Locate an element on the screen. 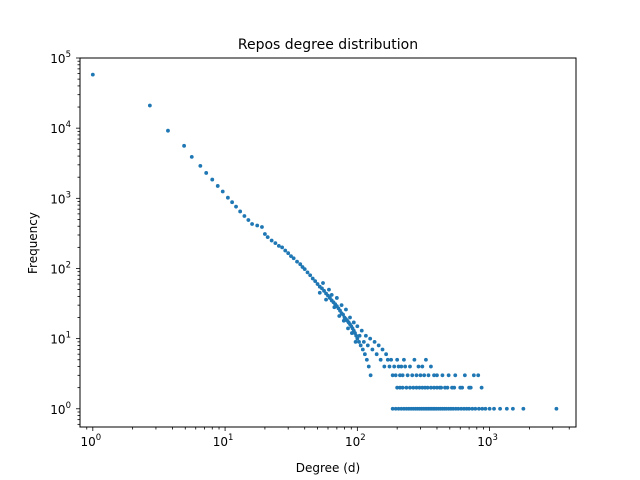 The image size is (640, 480). x-tick-label: 100 is located at coordinates (90, 441).